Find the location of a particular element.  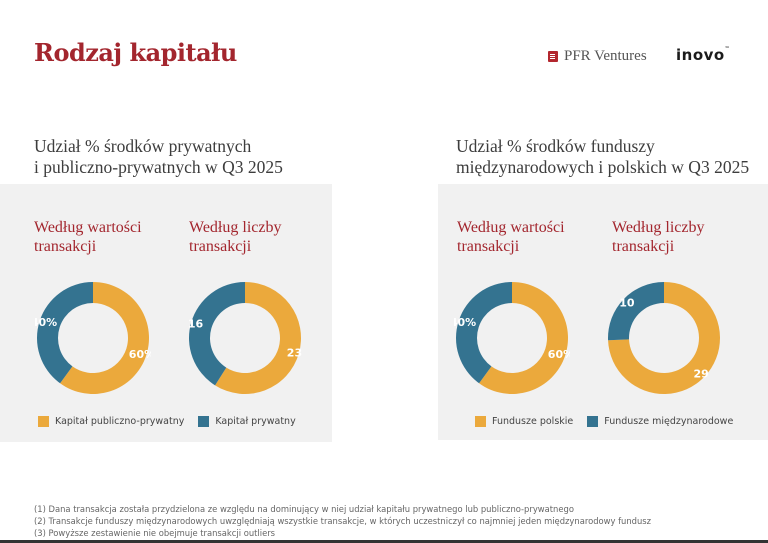

legend-label: Fundusze polskie is located at coordinates (533, 421).